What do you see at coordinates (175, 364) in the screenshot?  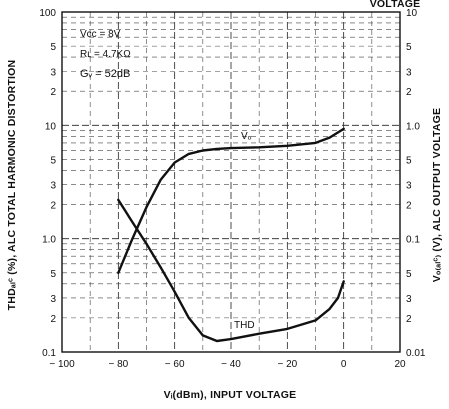 I see `x-tick-label: − 60` at bounding box center [175, 364].